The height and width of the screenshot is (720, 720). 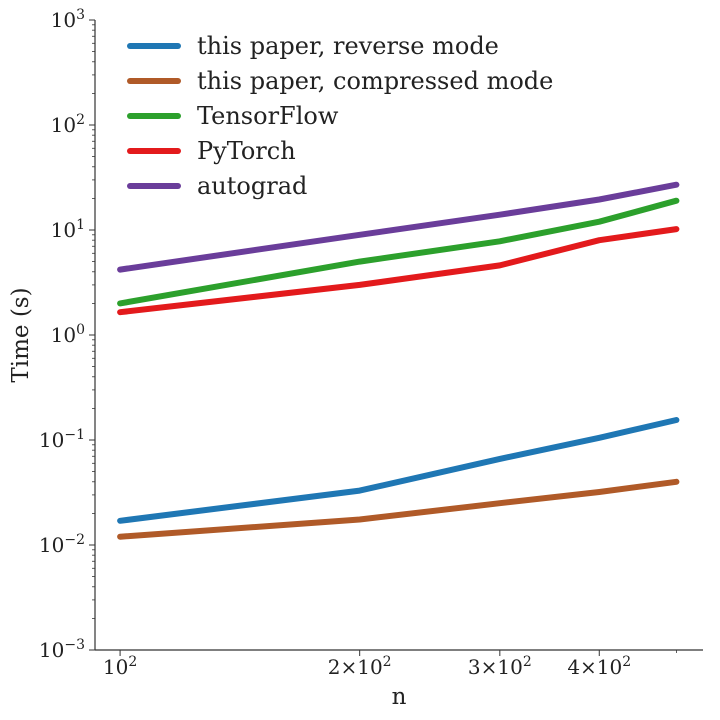 I want to click on x-axis-title: n, so click(x=399, y=697).